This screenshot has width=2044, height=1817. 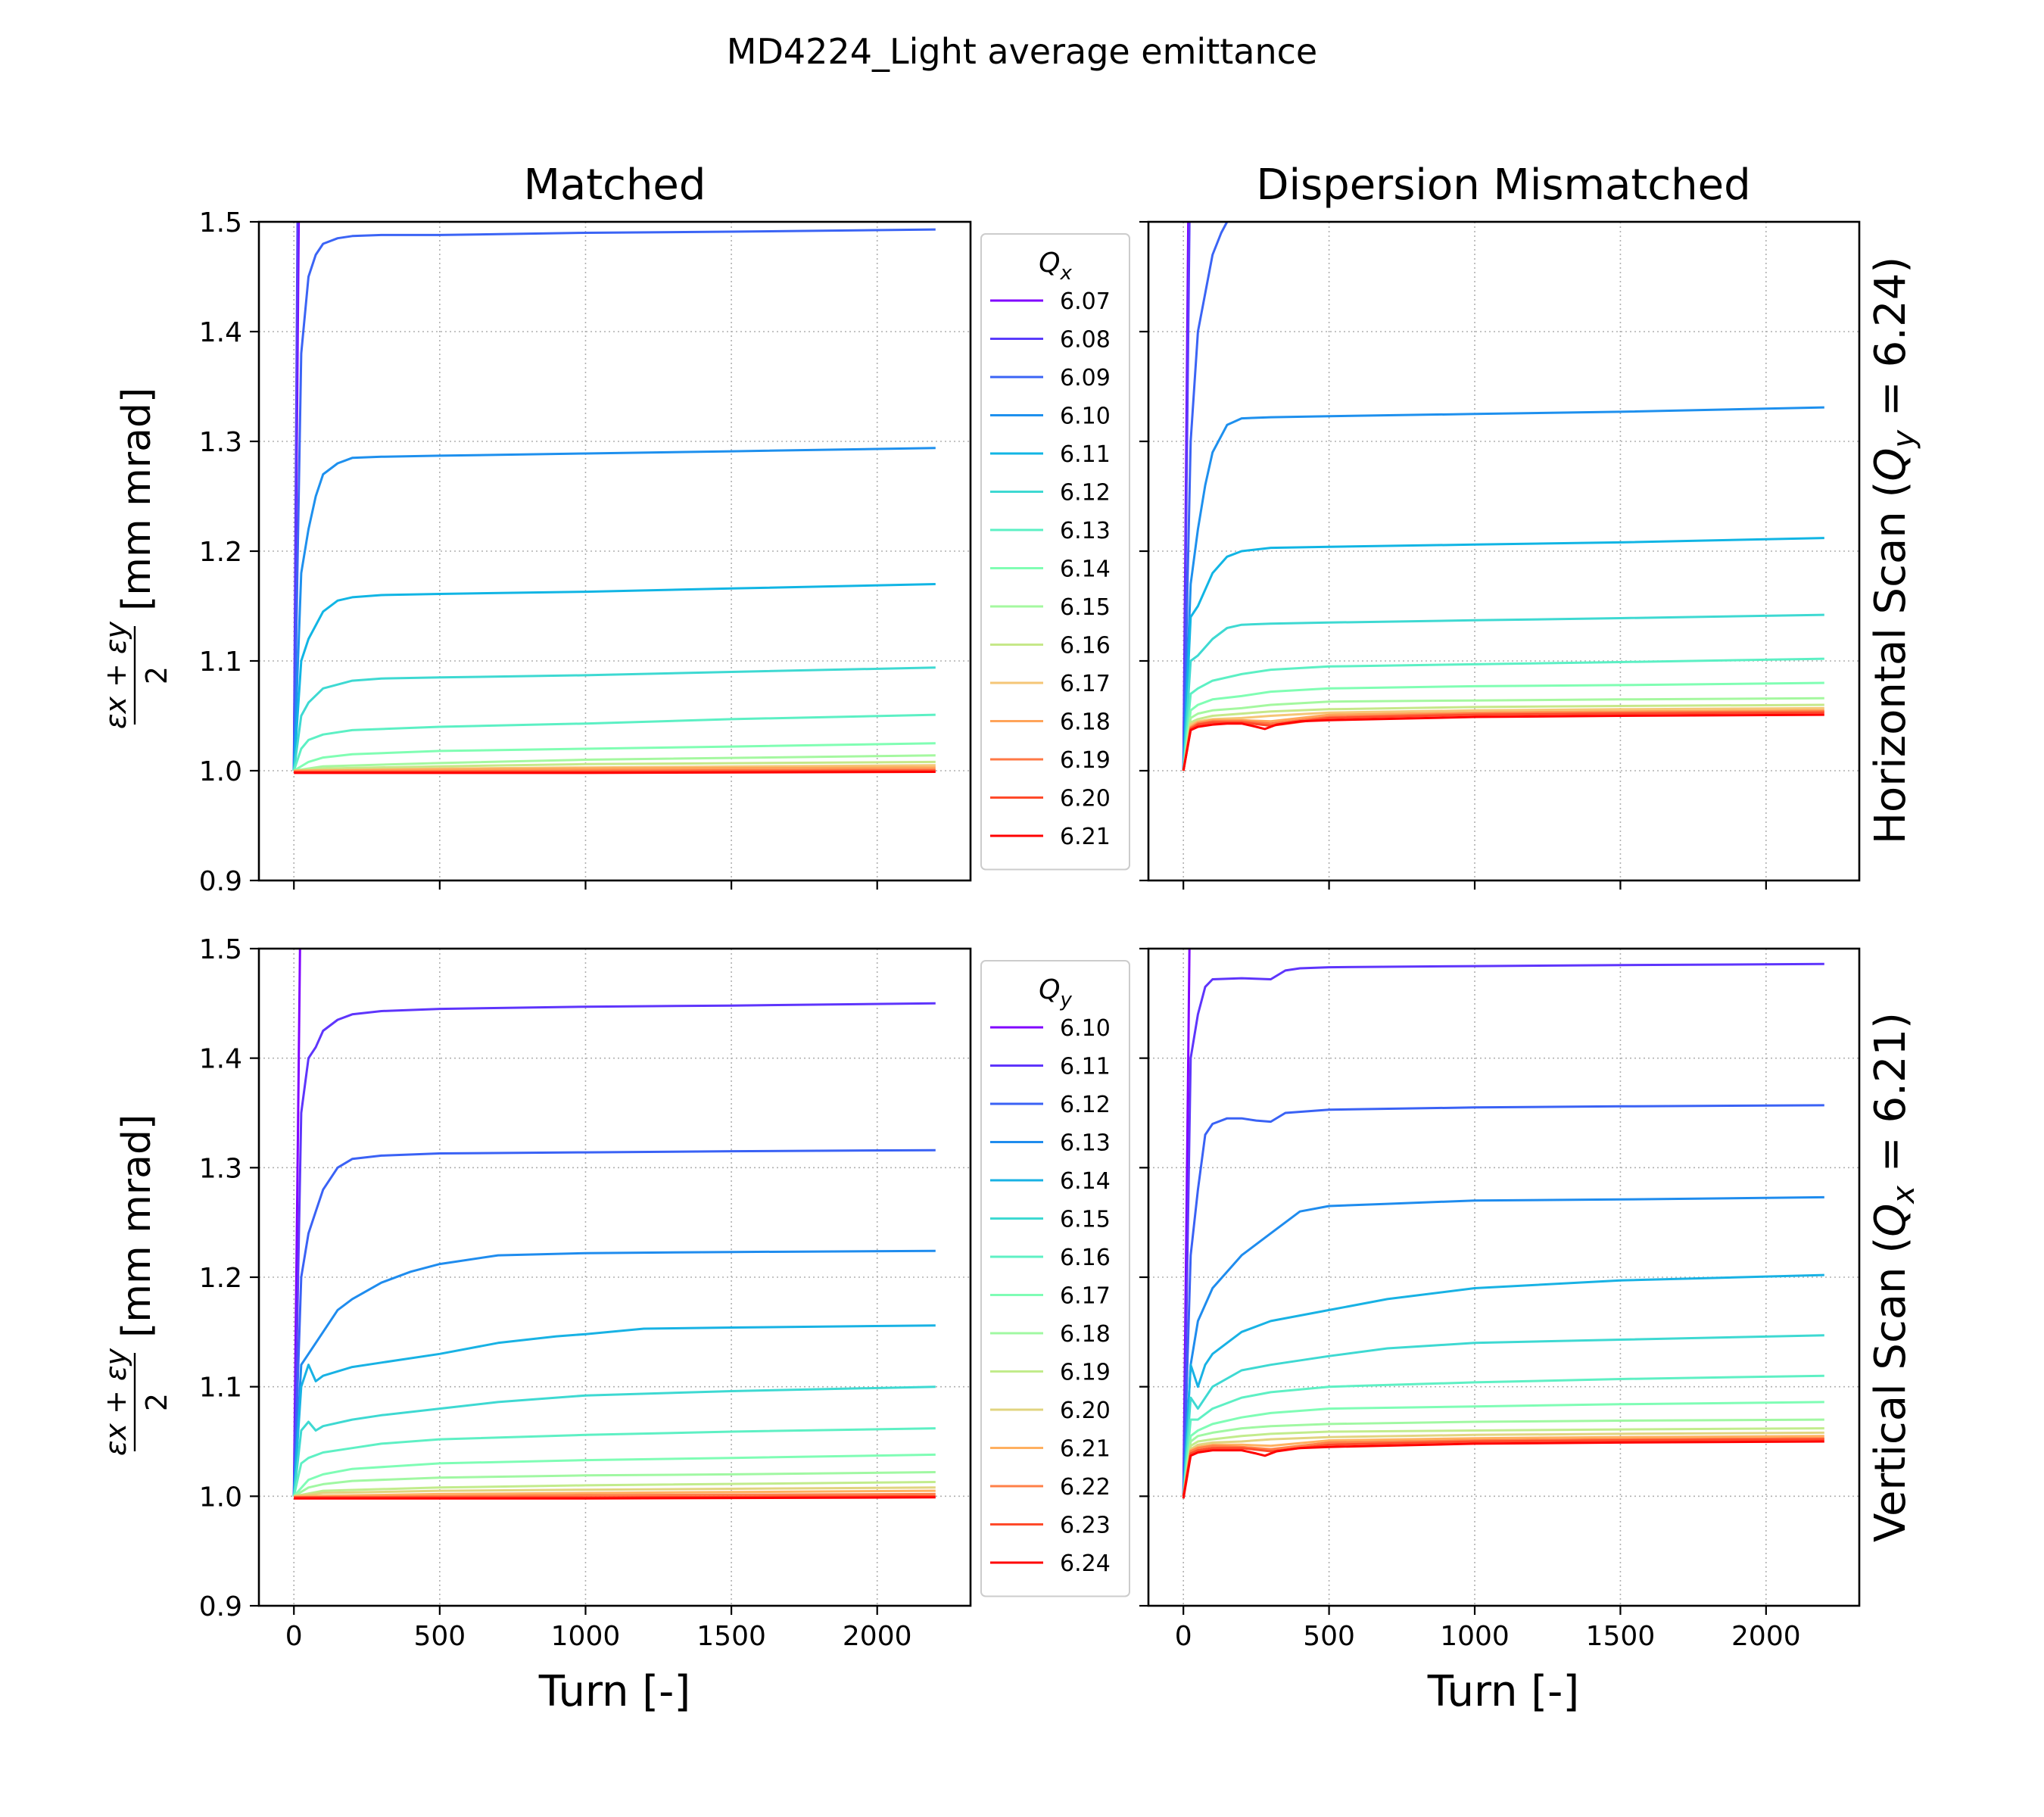 What do you see at coordinates (220, 1059) in the screenshot?
I see `y-tick-label: 1.4` at bounding box center [220, 1059].